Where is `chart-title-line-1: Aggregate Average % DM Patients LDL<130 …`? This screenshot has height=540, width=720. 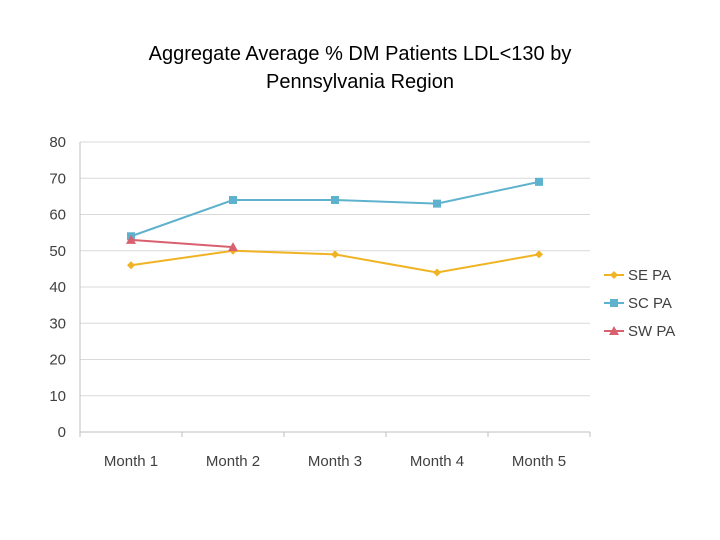 chart-title-line-1: Aggregate Average % DM Patients LDL<130 … is located at coordinates (360, 54).